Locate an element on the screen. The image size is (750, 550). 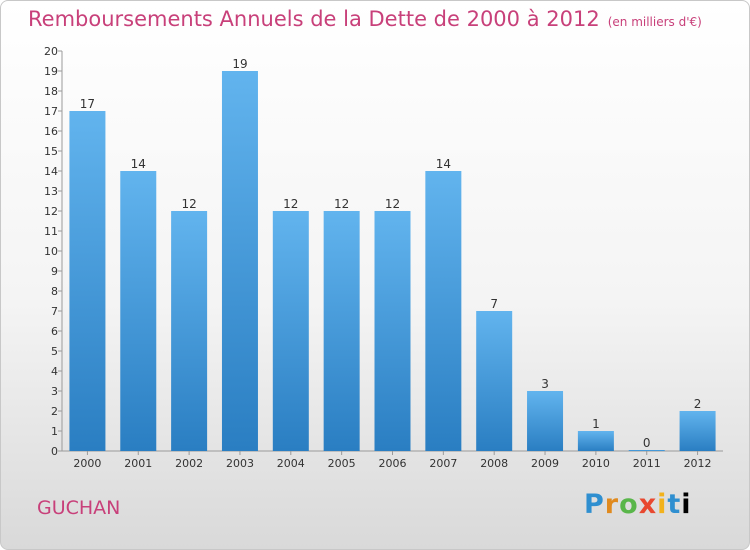
x-tick-label: 2008 is located at coordinates (494, 463).